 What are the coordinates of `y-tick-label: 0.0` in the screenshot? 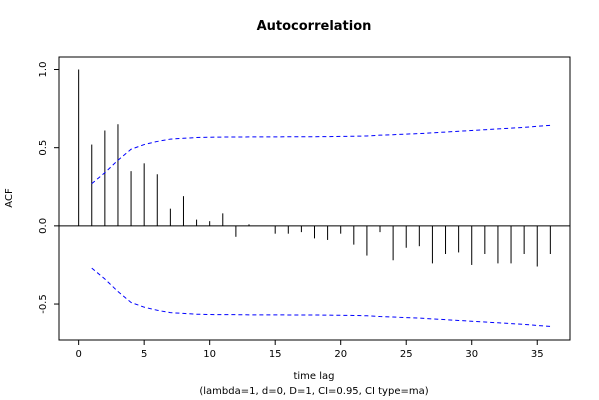 It's located at (43, 226).